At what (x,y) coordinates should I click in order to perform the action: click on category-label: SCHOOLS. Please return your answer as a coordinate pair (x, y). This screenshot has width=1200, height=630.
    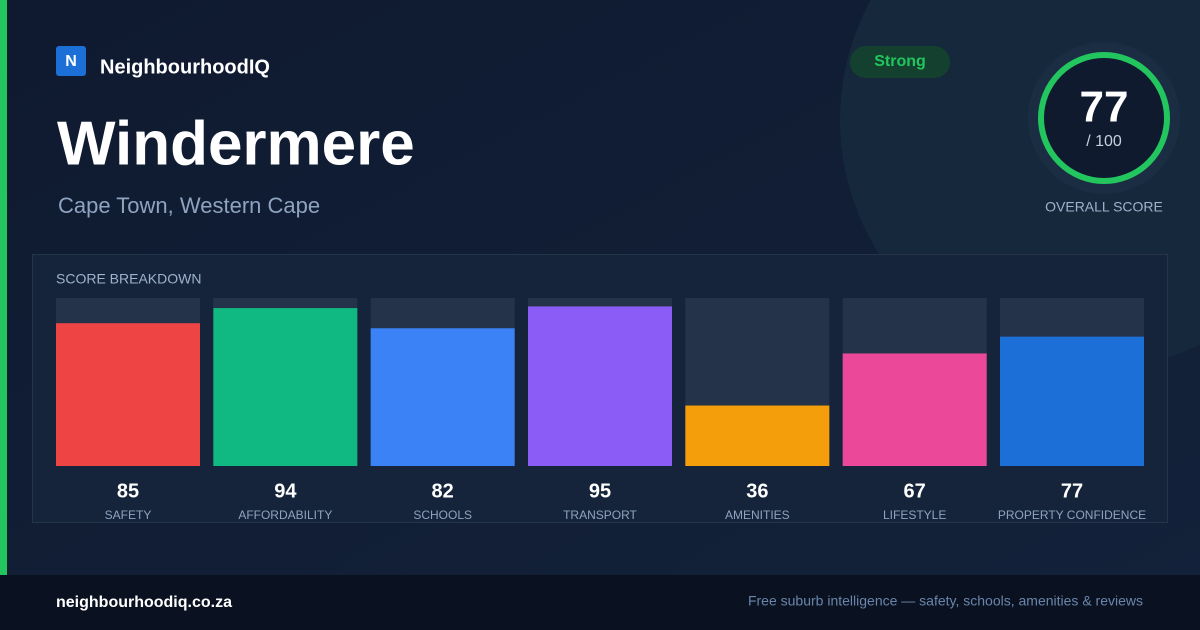
    Looking at the image, I should click on (442, 515).